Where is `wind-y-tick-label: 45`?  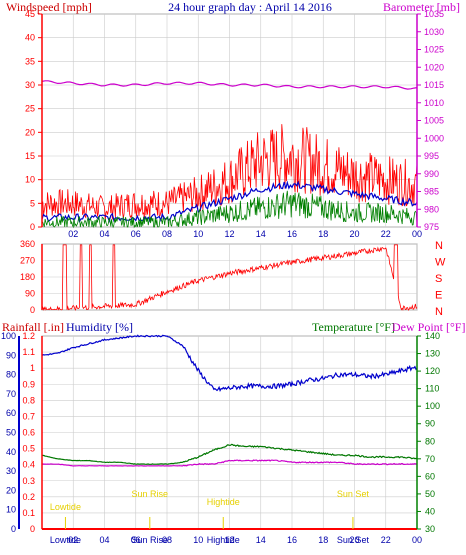 wind-y-tick-label: 45 is located at coordinates (30, 14).